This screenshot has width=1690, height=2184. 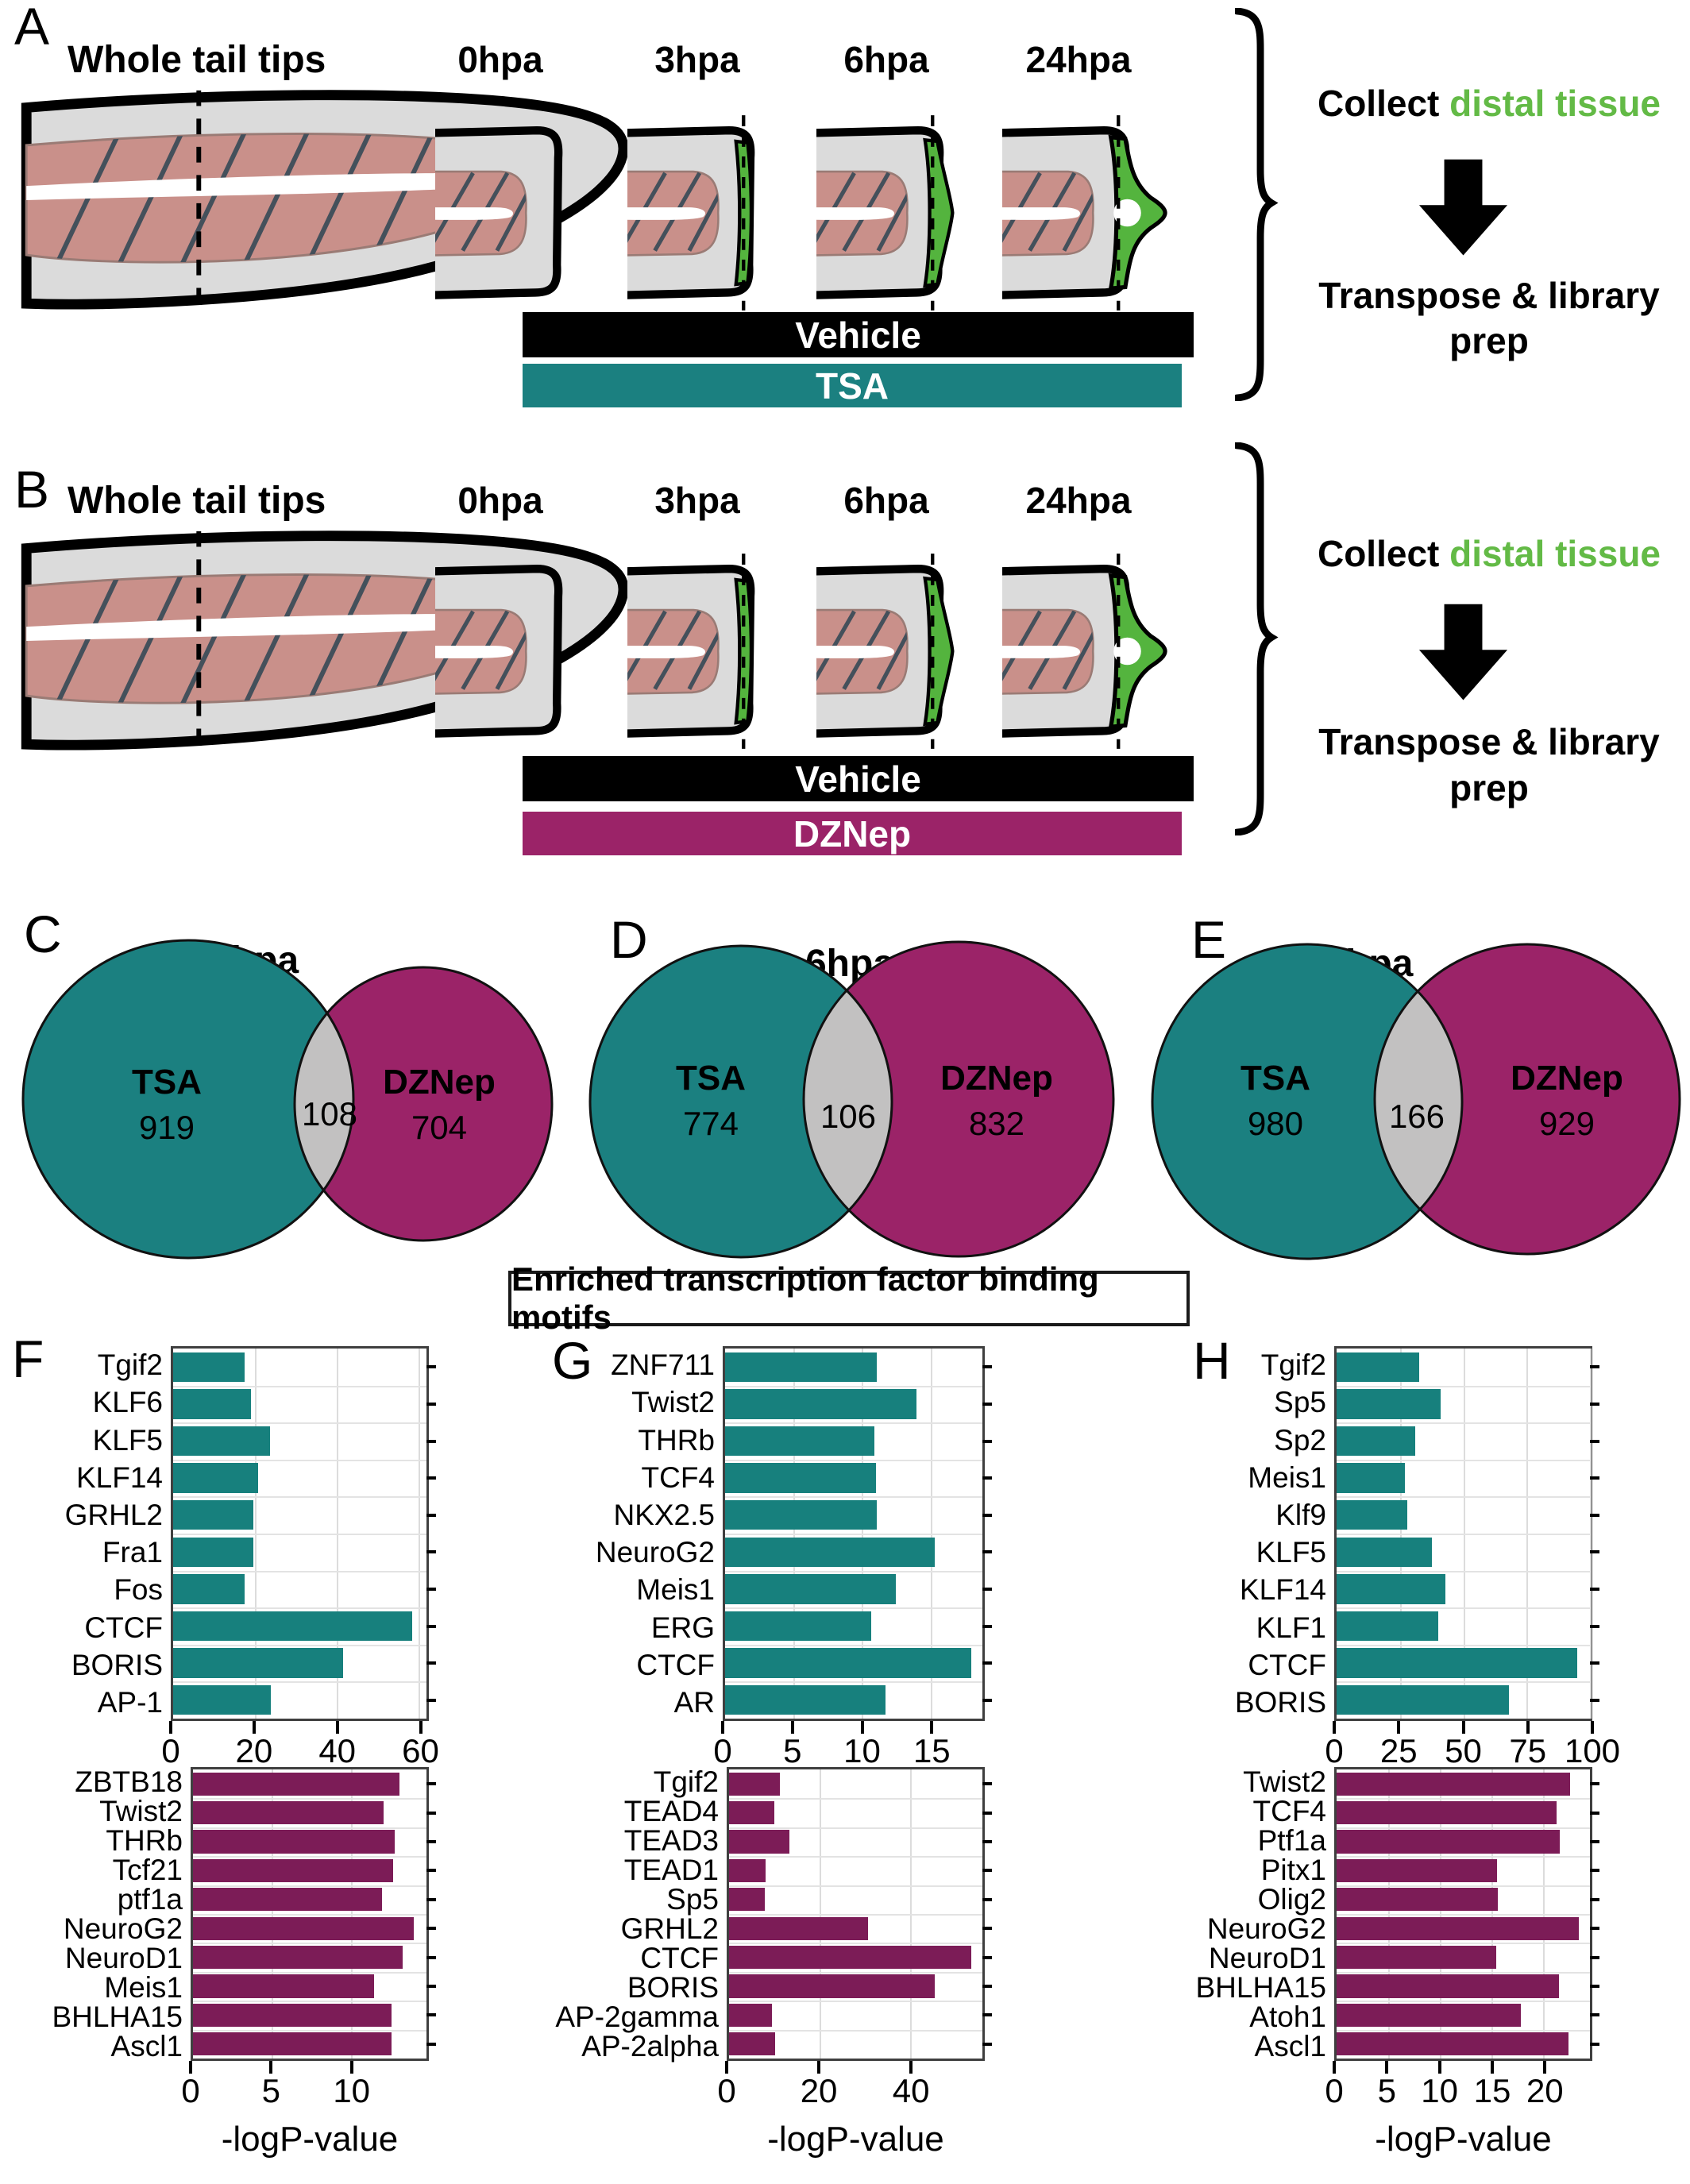 What do you see at coordinates (298, 1958) in the screenshot?
I see `bar-NeuroD1` at bounding box center [298, 1958].